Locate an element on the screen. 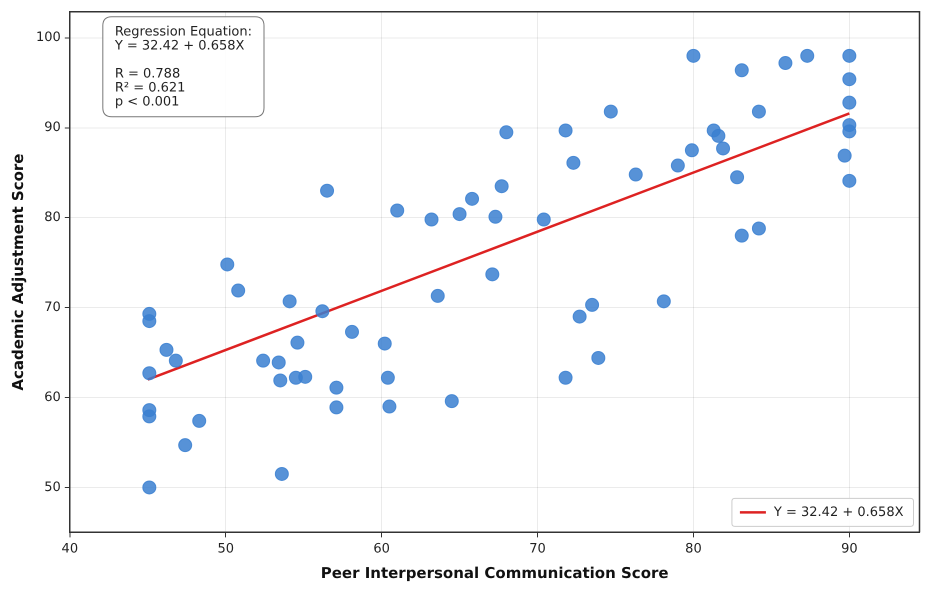  y-tick-label: 50 is located at coordinates (52, 487).